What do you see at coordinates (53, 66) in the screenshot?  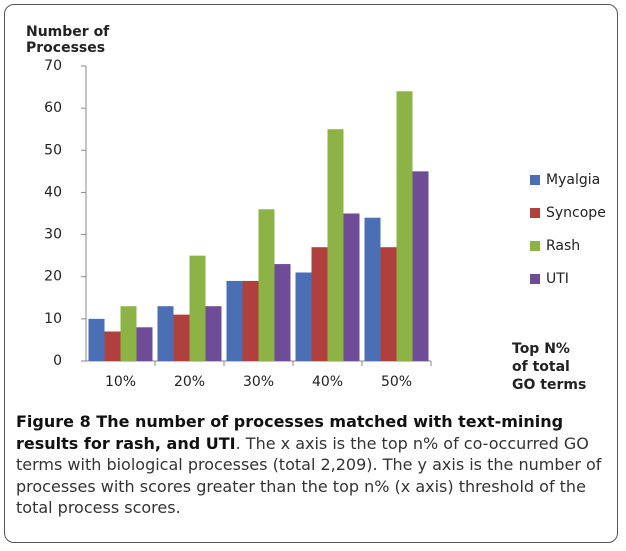 I see `y-tick-label: 70` at bounding box center [53, 66].